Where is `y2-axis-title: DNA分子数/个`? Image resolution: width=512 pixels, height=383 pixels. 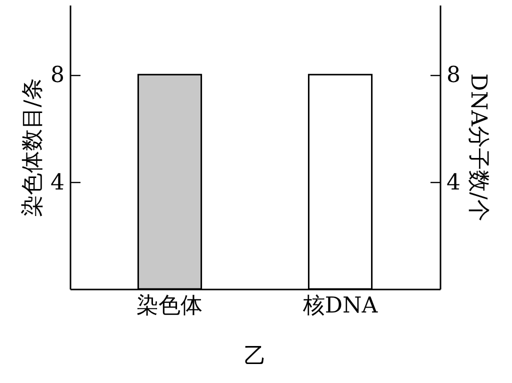
y2-axis-title: DNA分子数/个 is located at coordinates (477, 147).